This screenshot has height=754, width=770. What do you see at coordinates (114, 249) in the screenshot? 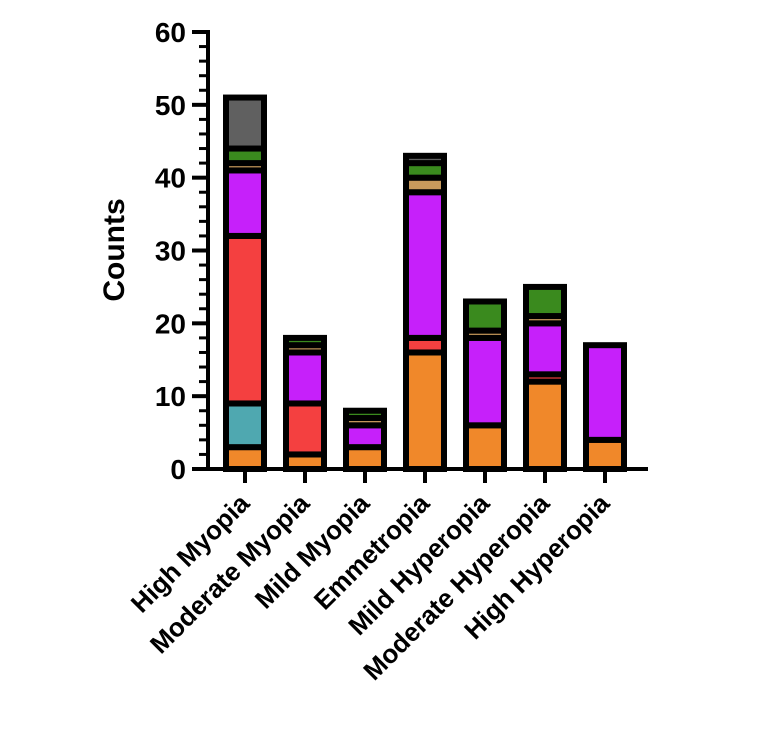
I see `y-axis-label: Counts` at bounding box center [114, 249].